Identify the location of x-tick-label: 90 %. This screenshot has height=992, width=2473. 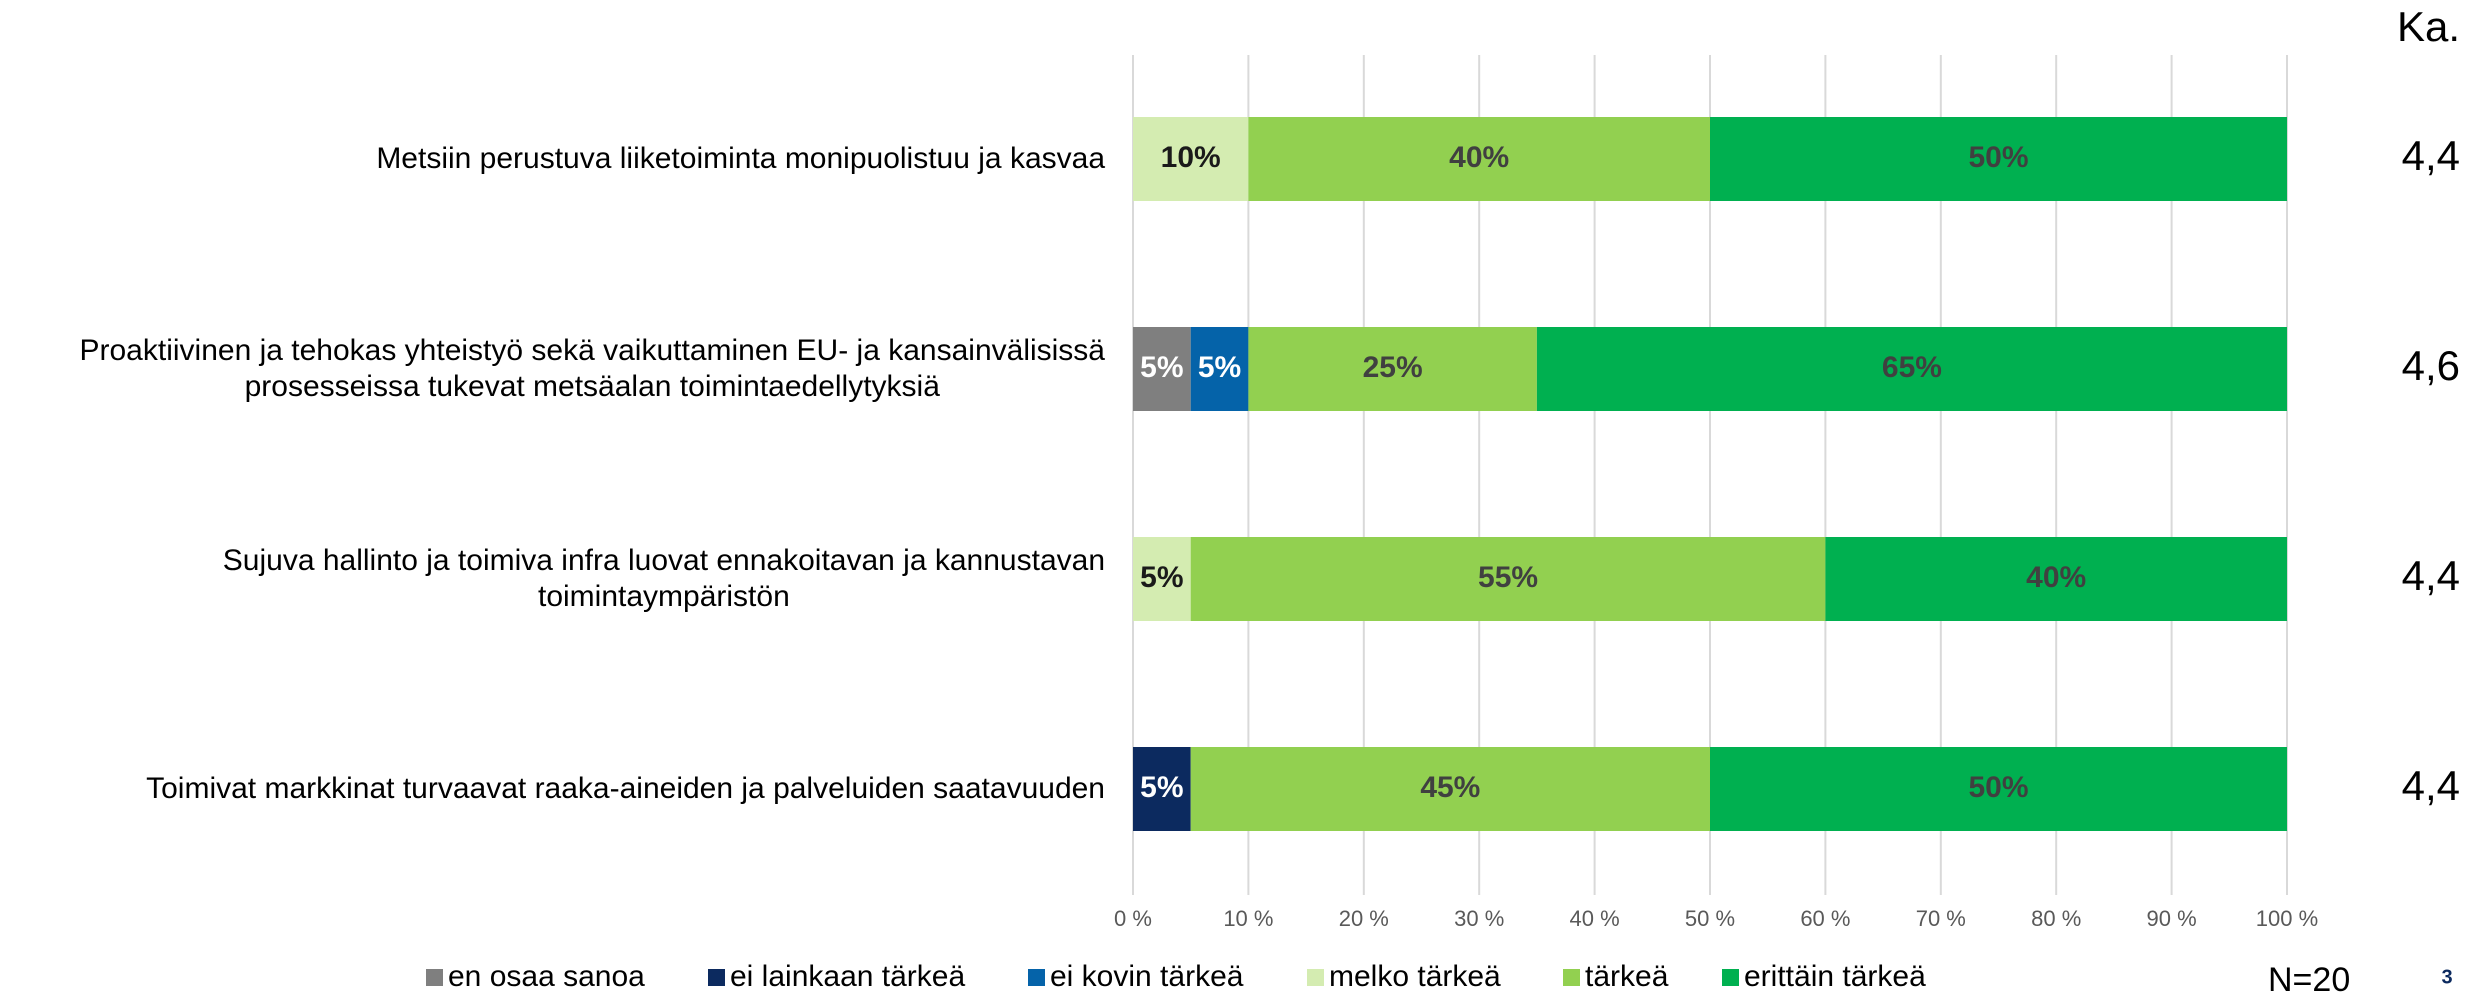
(2172, 918).